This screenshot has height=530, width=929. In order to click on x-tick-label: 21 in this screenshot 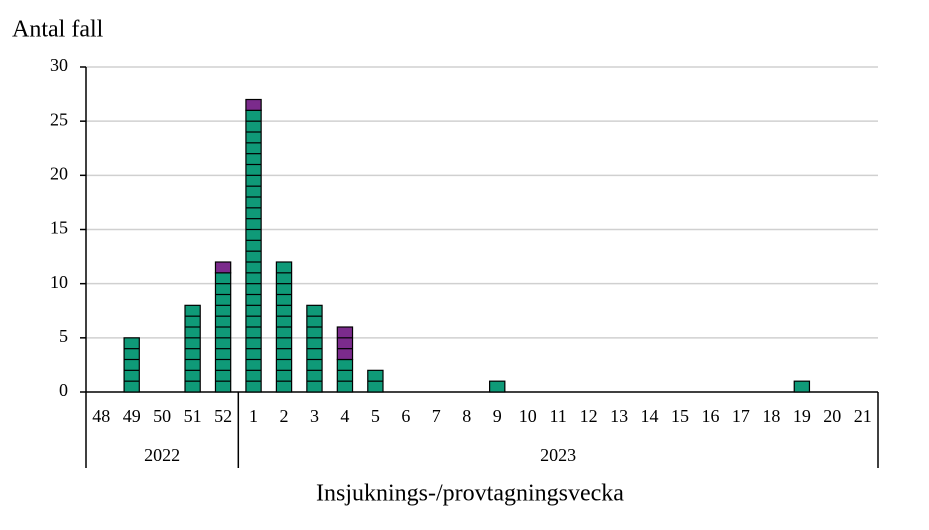, I will do `click(863, 416)`.